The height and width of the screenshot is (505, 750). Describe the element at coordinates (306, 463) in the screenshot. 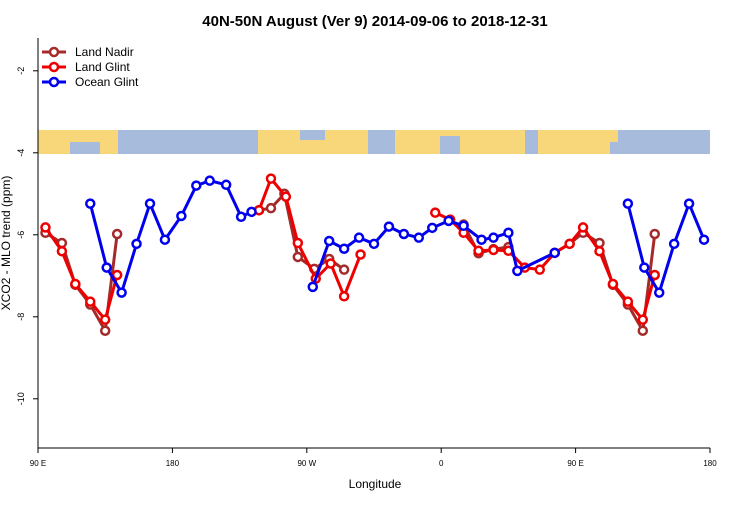

I see `x-tick-label: 90 W` at that location.